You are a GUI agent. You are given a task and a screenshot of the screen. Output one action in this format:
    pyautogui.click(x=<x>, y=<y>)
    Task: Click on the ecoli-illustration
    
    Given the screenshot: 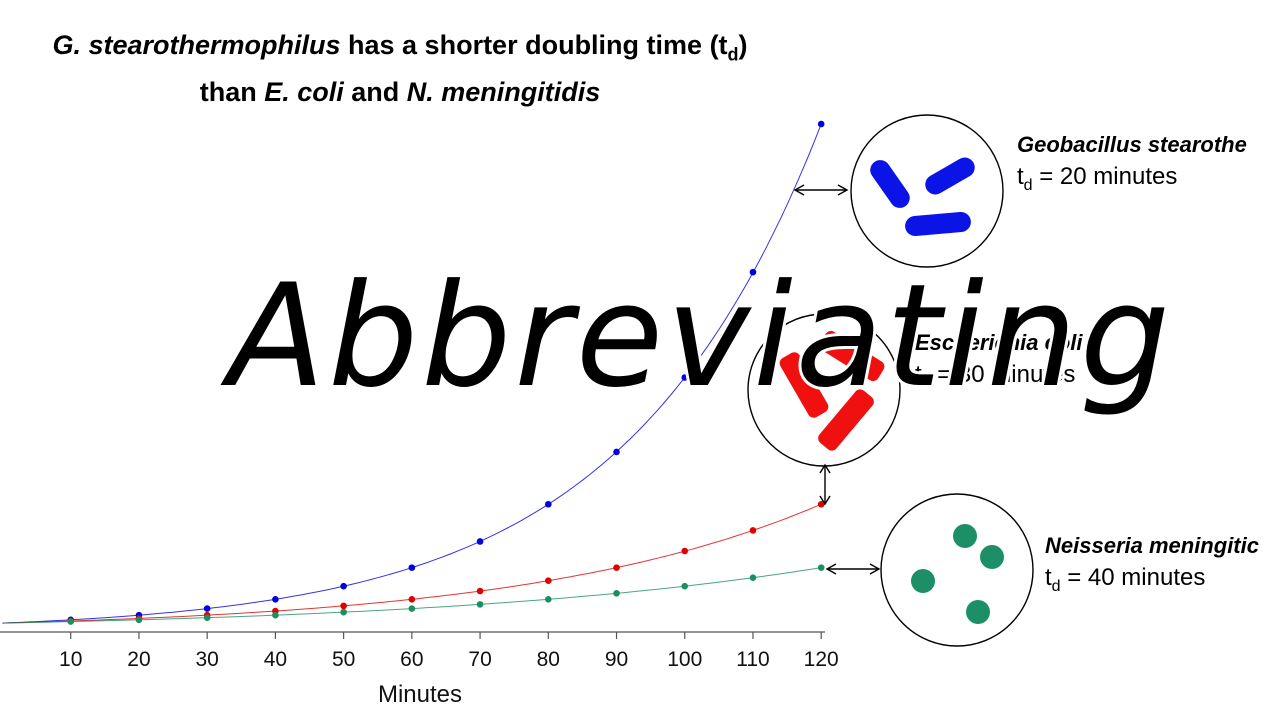 What is the action you would take?
    pyautogui.click(x=824, y=409)
    